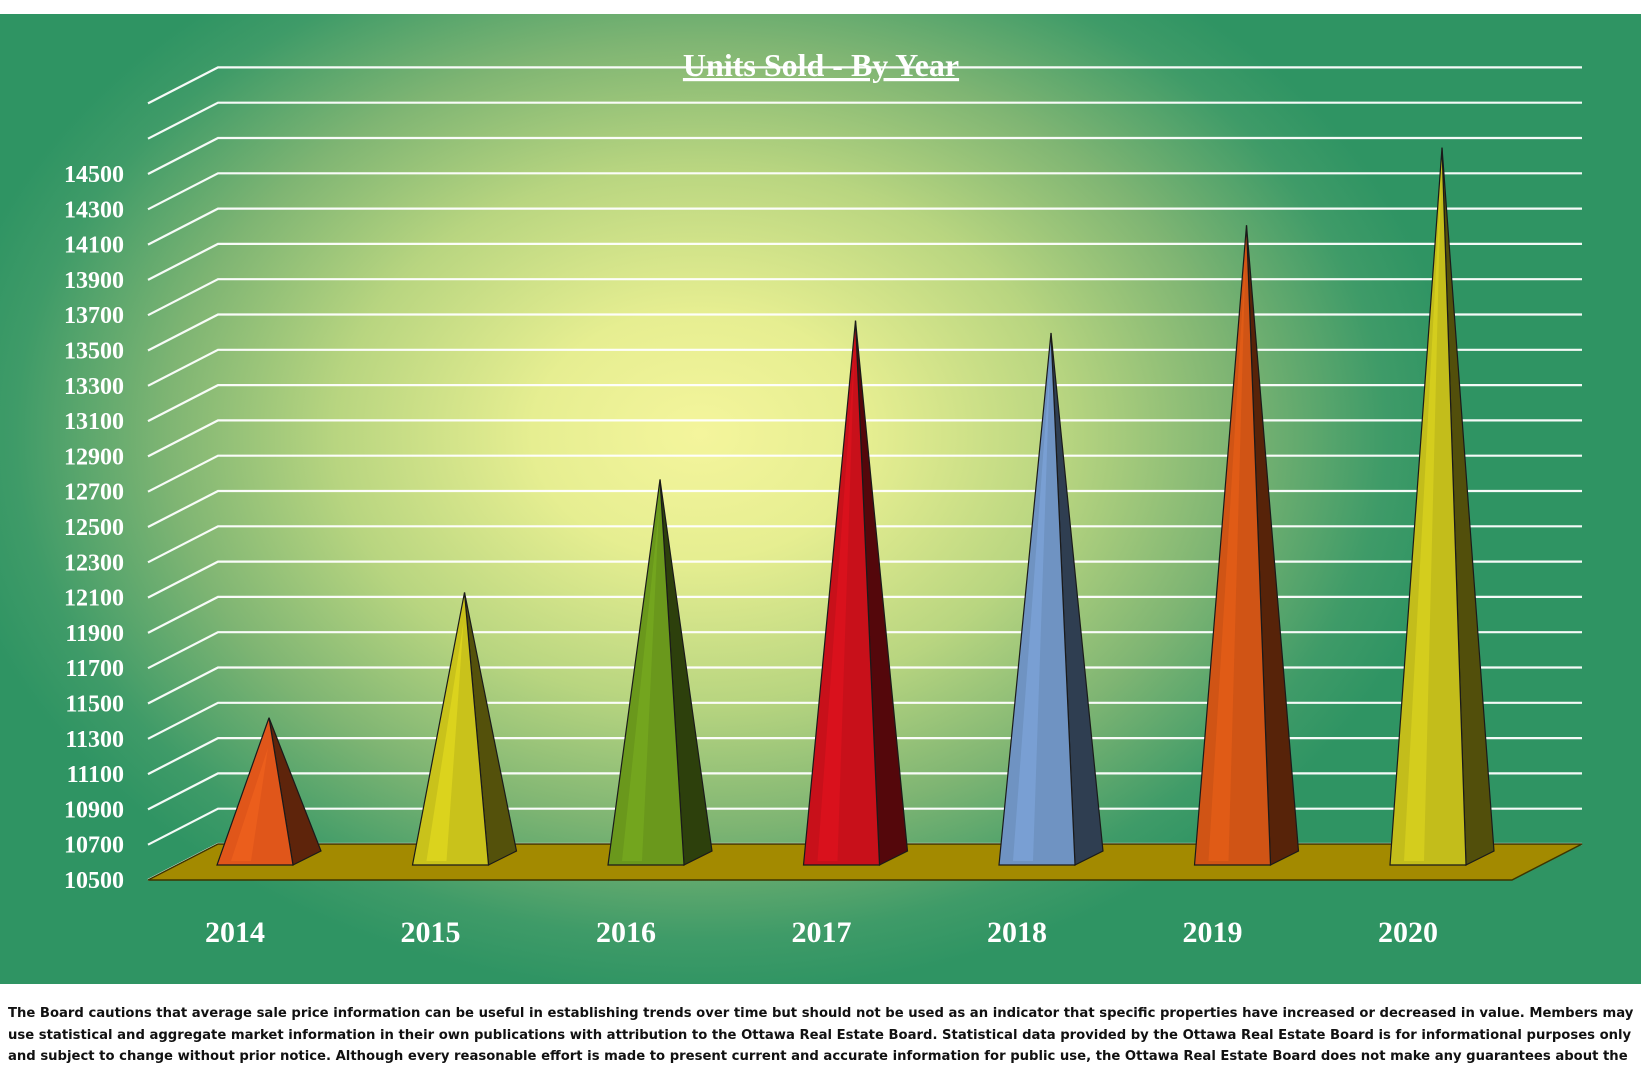 This screenshot has height=1080, width=1641. What do you see at coordinates (94, 493) in the screenshot?
I see `y-tick-label: 12700` at bounding box center [94, 493].